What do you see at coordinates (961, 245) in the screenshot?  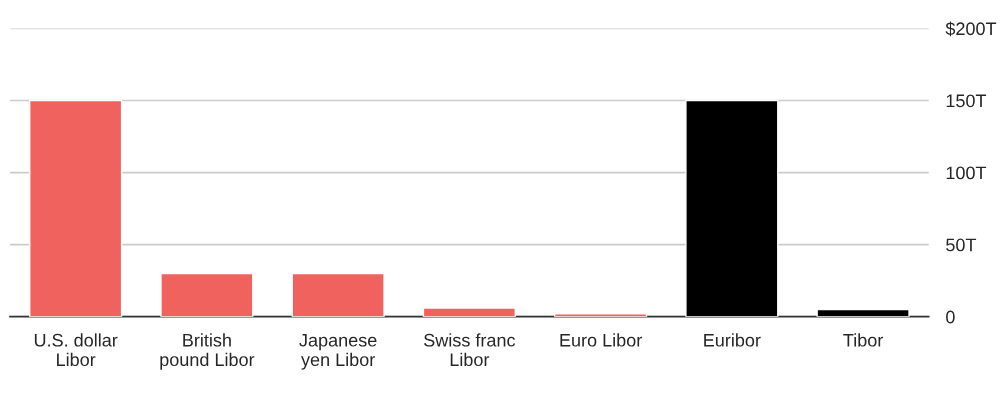 I see `y-tick-label: 50T` at bounding box center [961, 245].